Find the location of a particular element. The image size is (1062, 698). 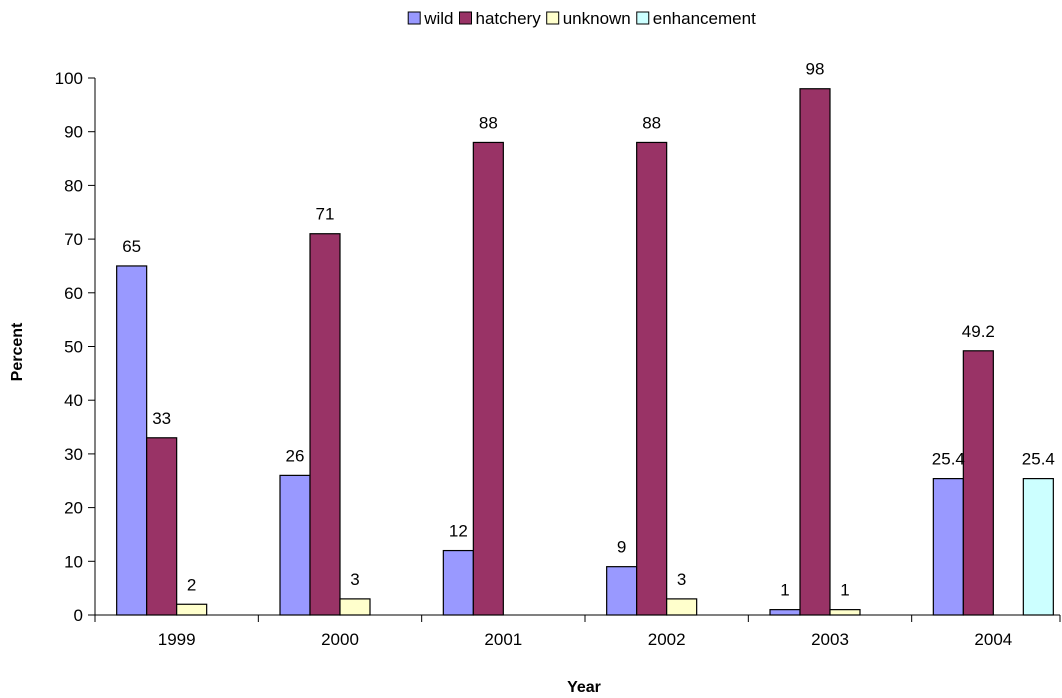

legend-label: unknown is located at coordinates (597, 18).